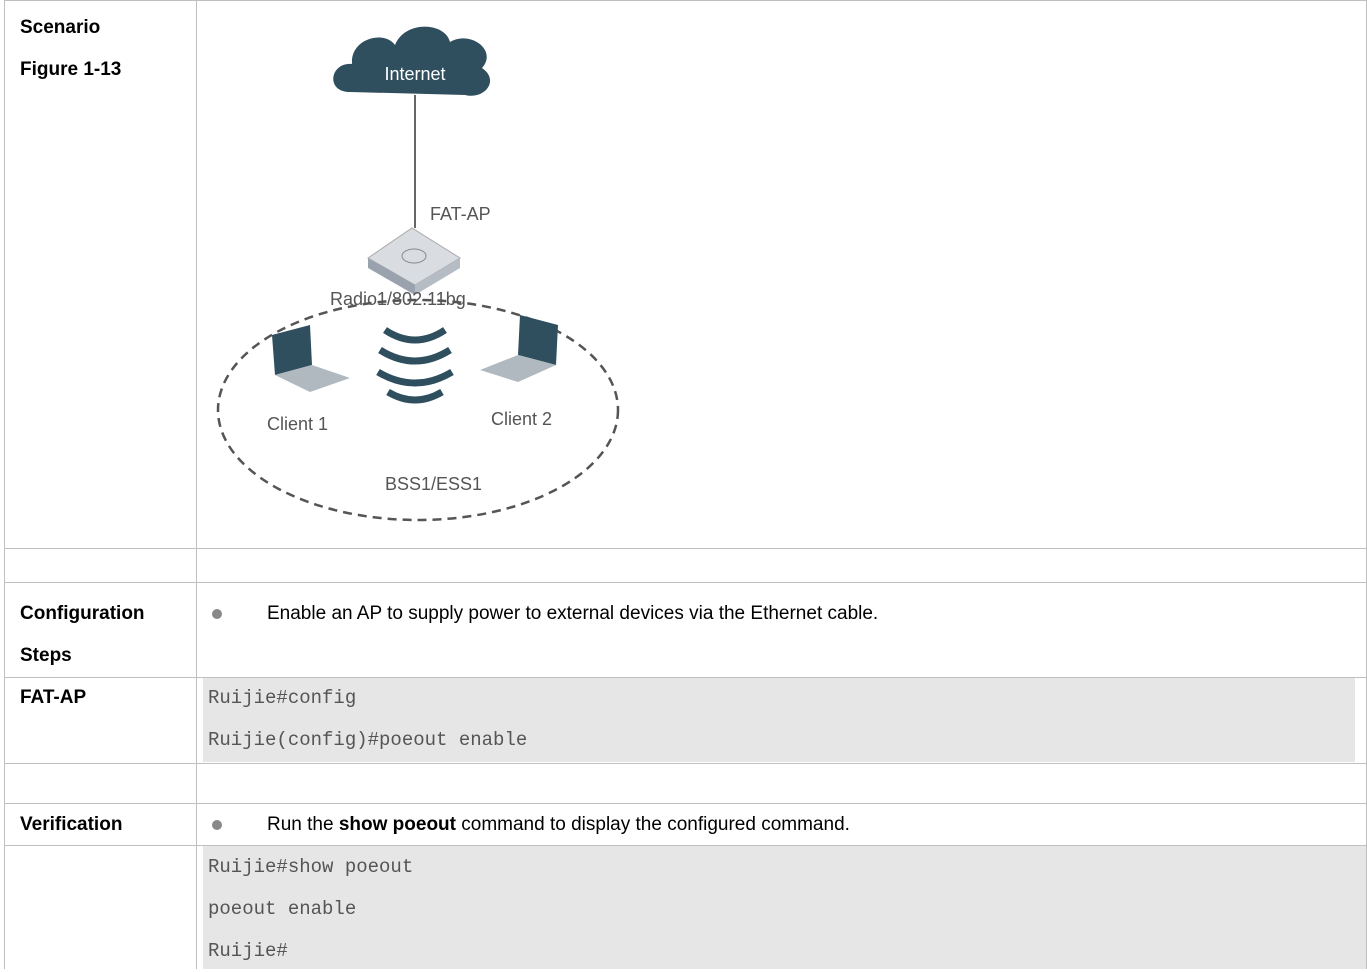  What do you see at coordinates (248, 951) in the screenshot?
I see `code-line: Ruijie#` at bounding box center [248, 951].